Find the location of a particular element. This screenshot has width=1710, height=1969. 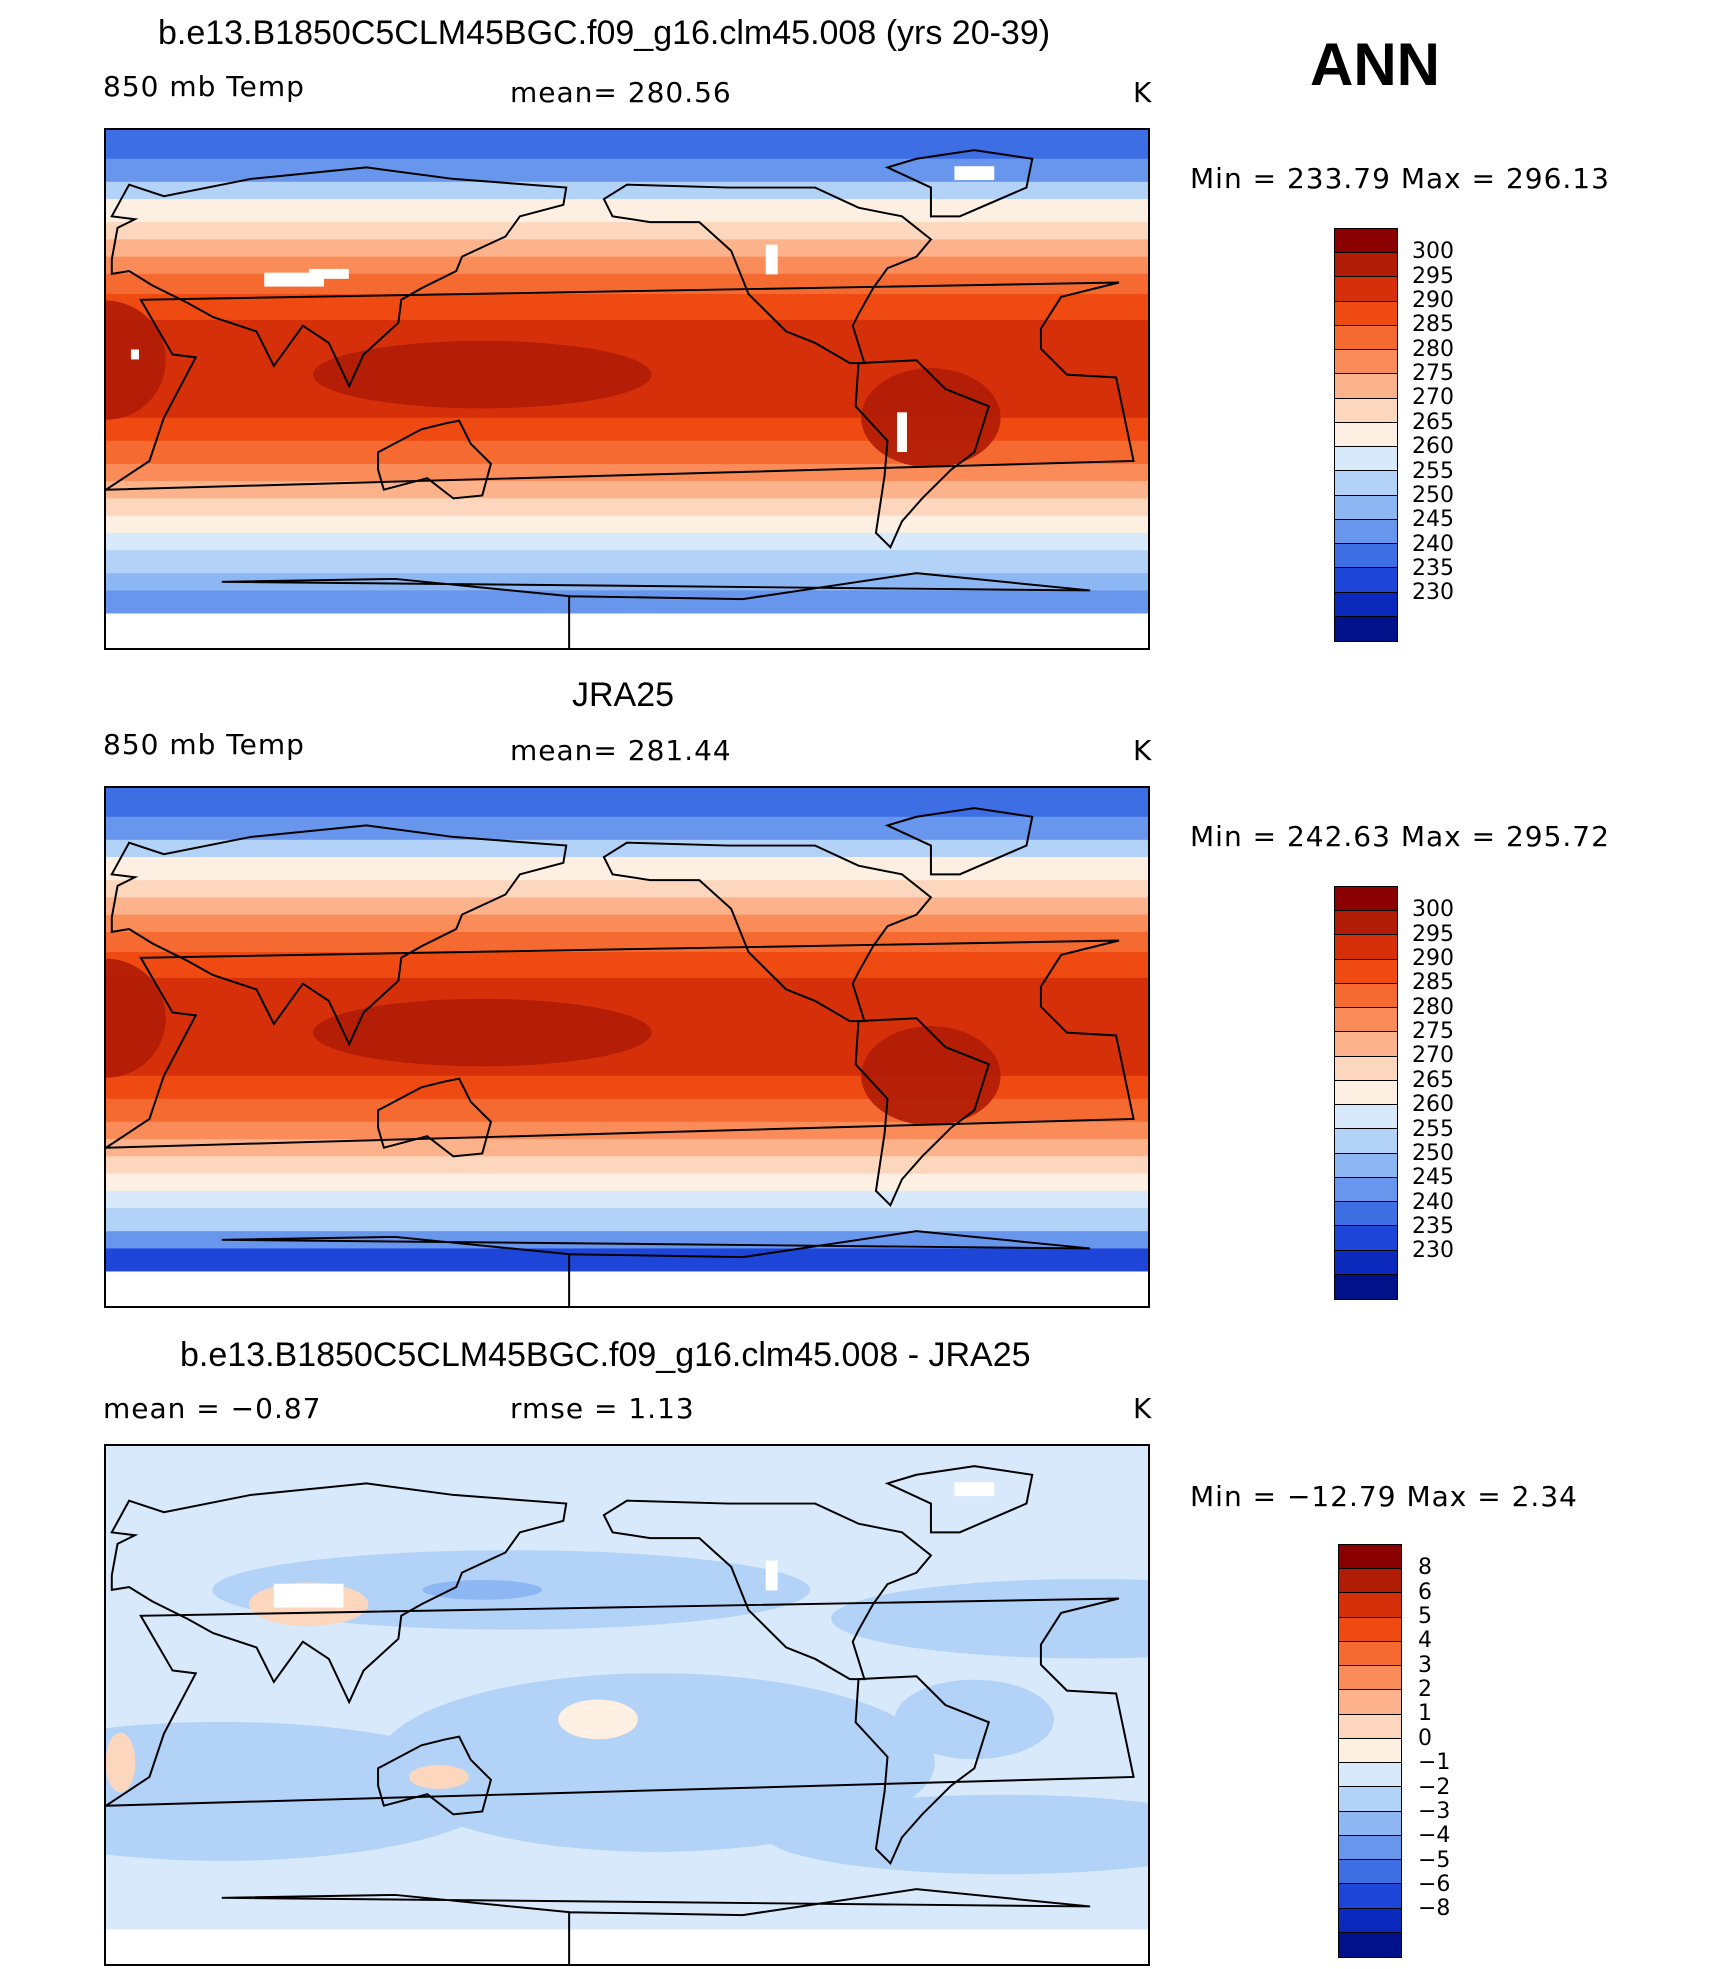

colorbar-tick-label: 295 is located at coordinates (1433, 934).